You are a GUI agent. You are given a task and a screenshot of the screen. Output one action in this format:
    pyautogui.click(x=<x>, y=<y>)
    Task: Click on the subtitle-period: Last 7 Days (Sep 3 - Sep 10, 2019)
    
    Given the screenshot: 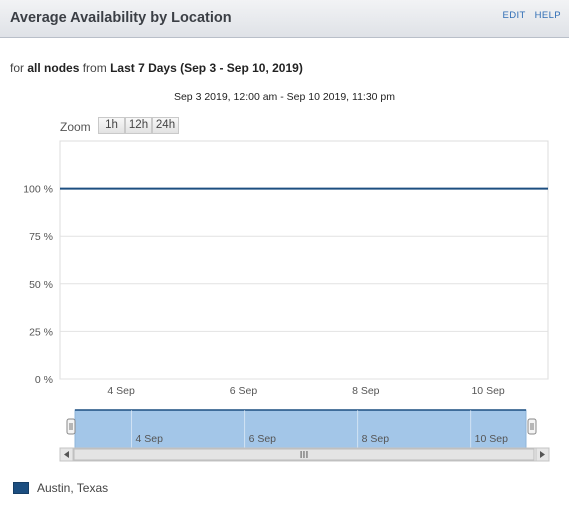 What is the action you would take?
    pyautogui.click(x=206, y=68)
    